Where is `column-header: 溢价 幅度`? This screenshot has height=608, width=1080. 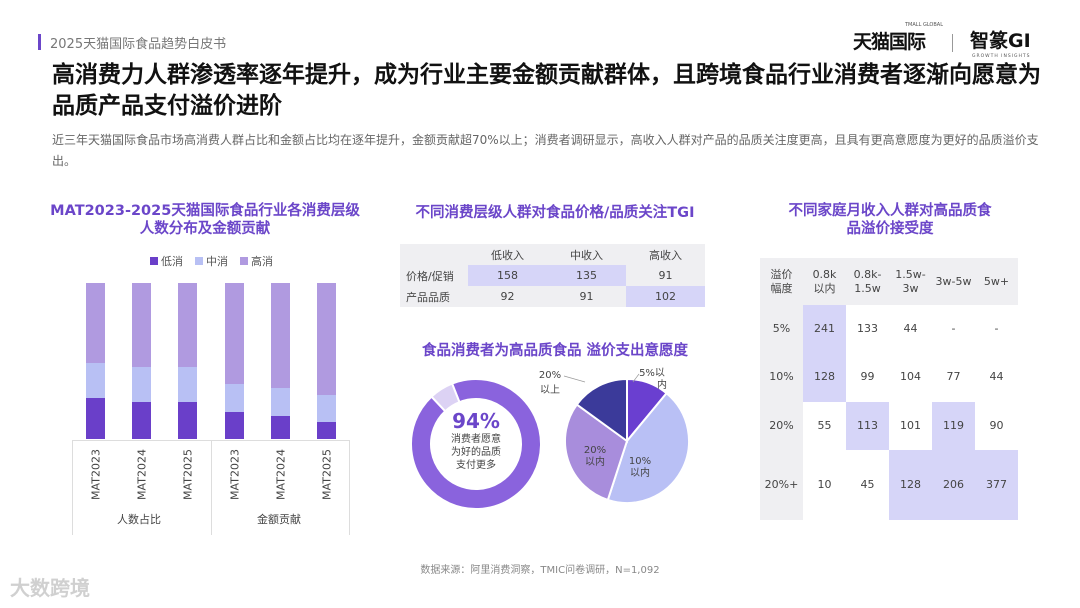
column-header: 溢价 幅度 is located at coordinates (781, 281).